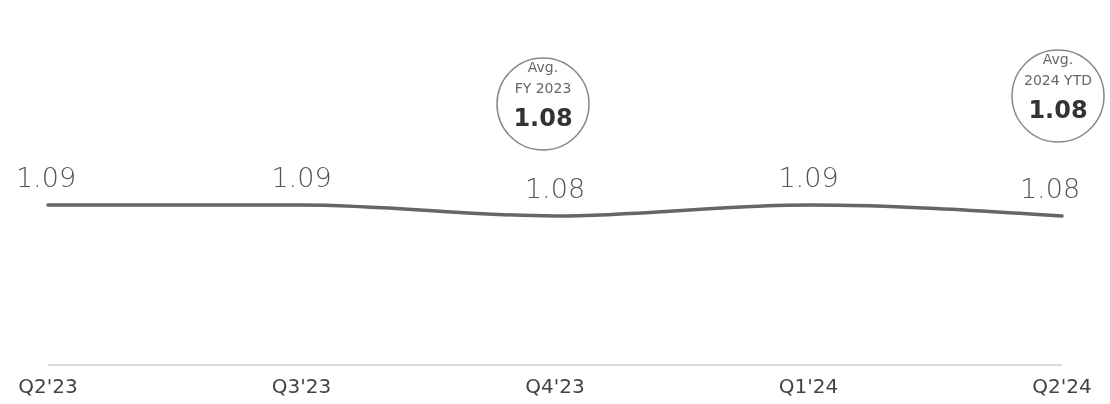 Image resolution: width=1110 pixels, height=404 pixels. What do you see at coordinates (543, 95) in the screenshot?
I see `text: Avg. FY 2023 1.08` at bounding box center [543, 95].